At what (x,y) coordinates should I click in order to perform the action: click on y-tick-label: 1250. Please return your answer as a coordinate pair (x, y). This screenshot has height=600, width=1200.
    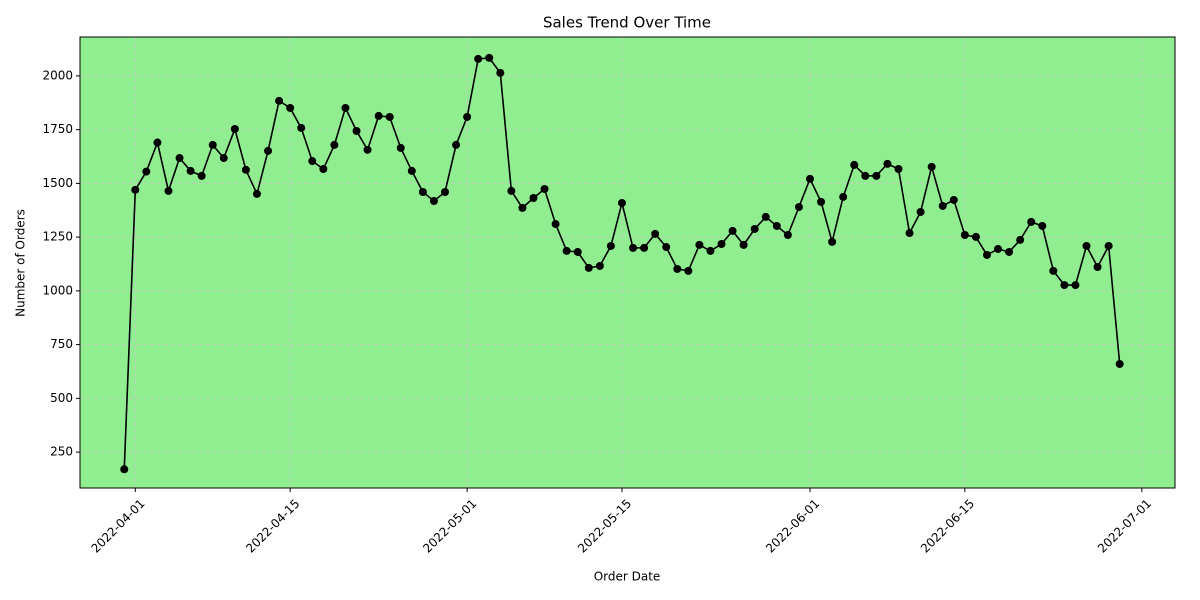
    Looking at the image, I should click on (57, 237).